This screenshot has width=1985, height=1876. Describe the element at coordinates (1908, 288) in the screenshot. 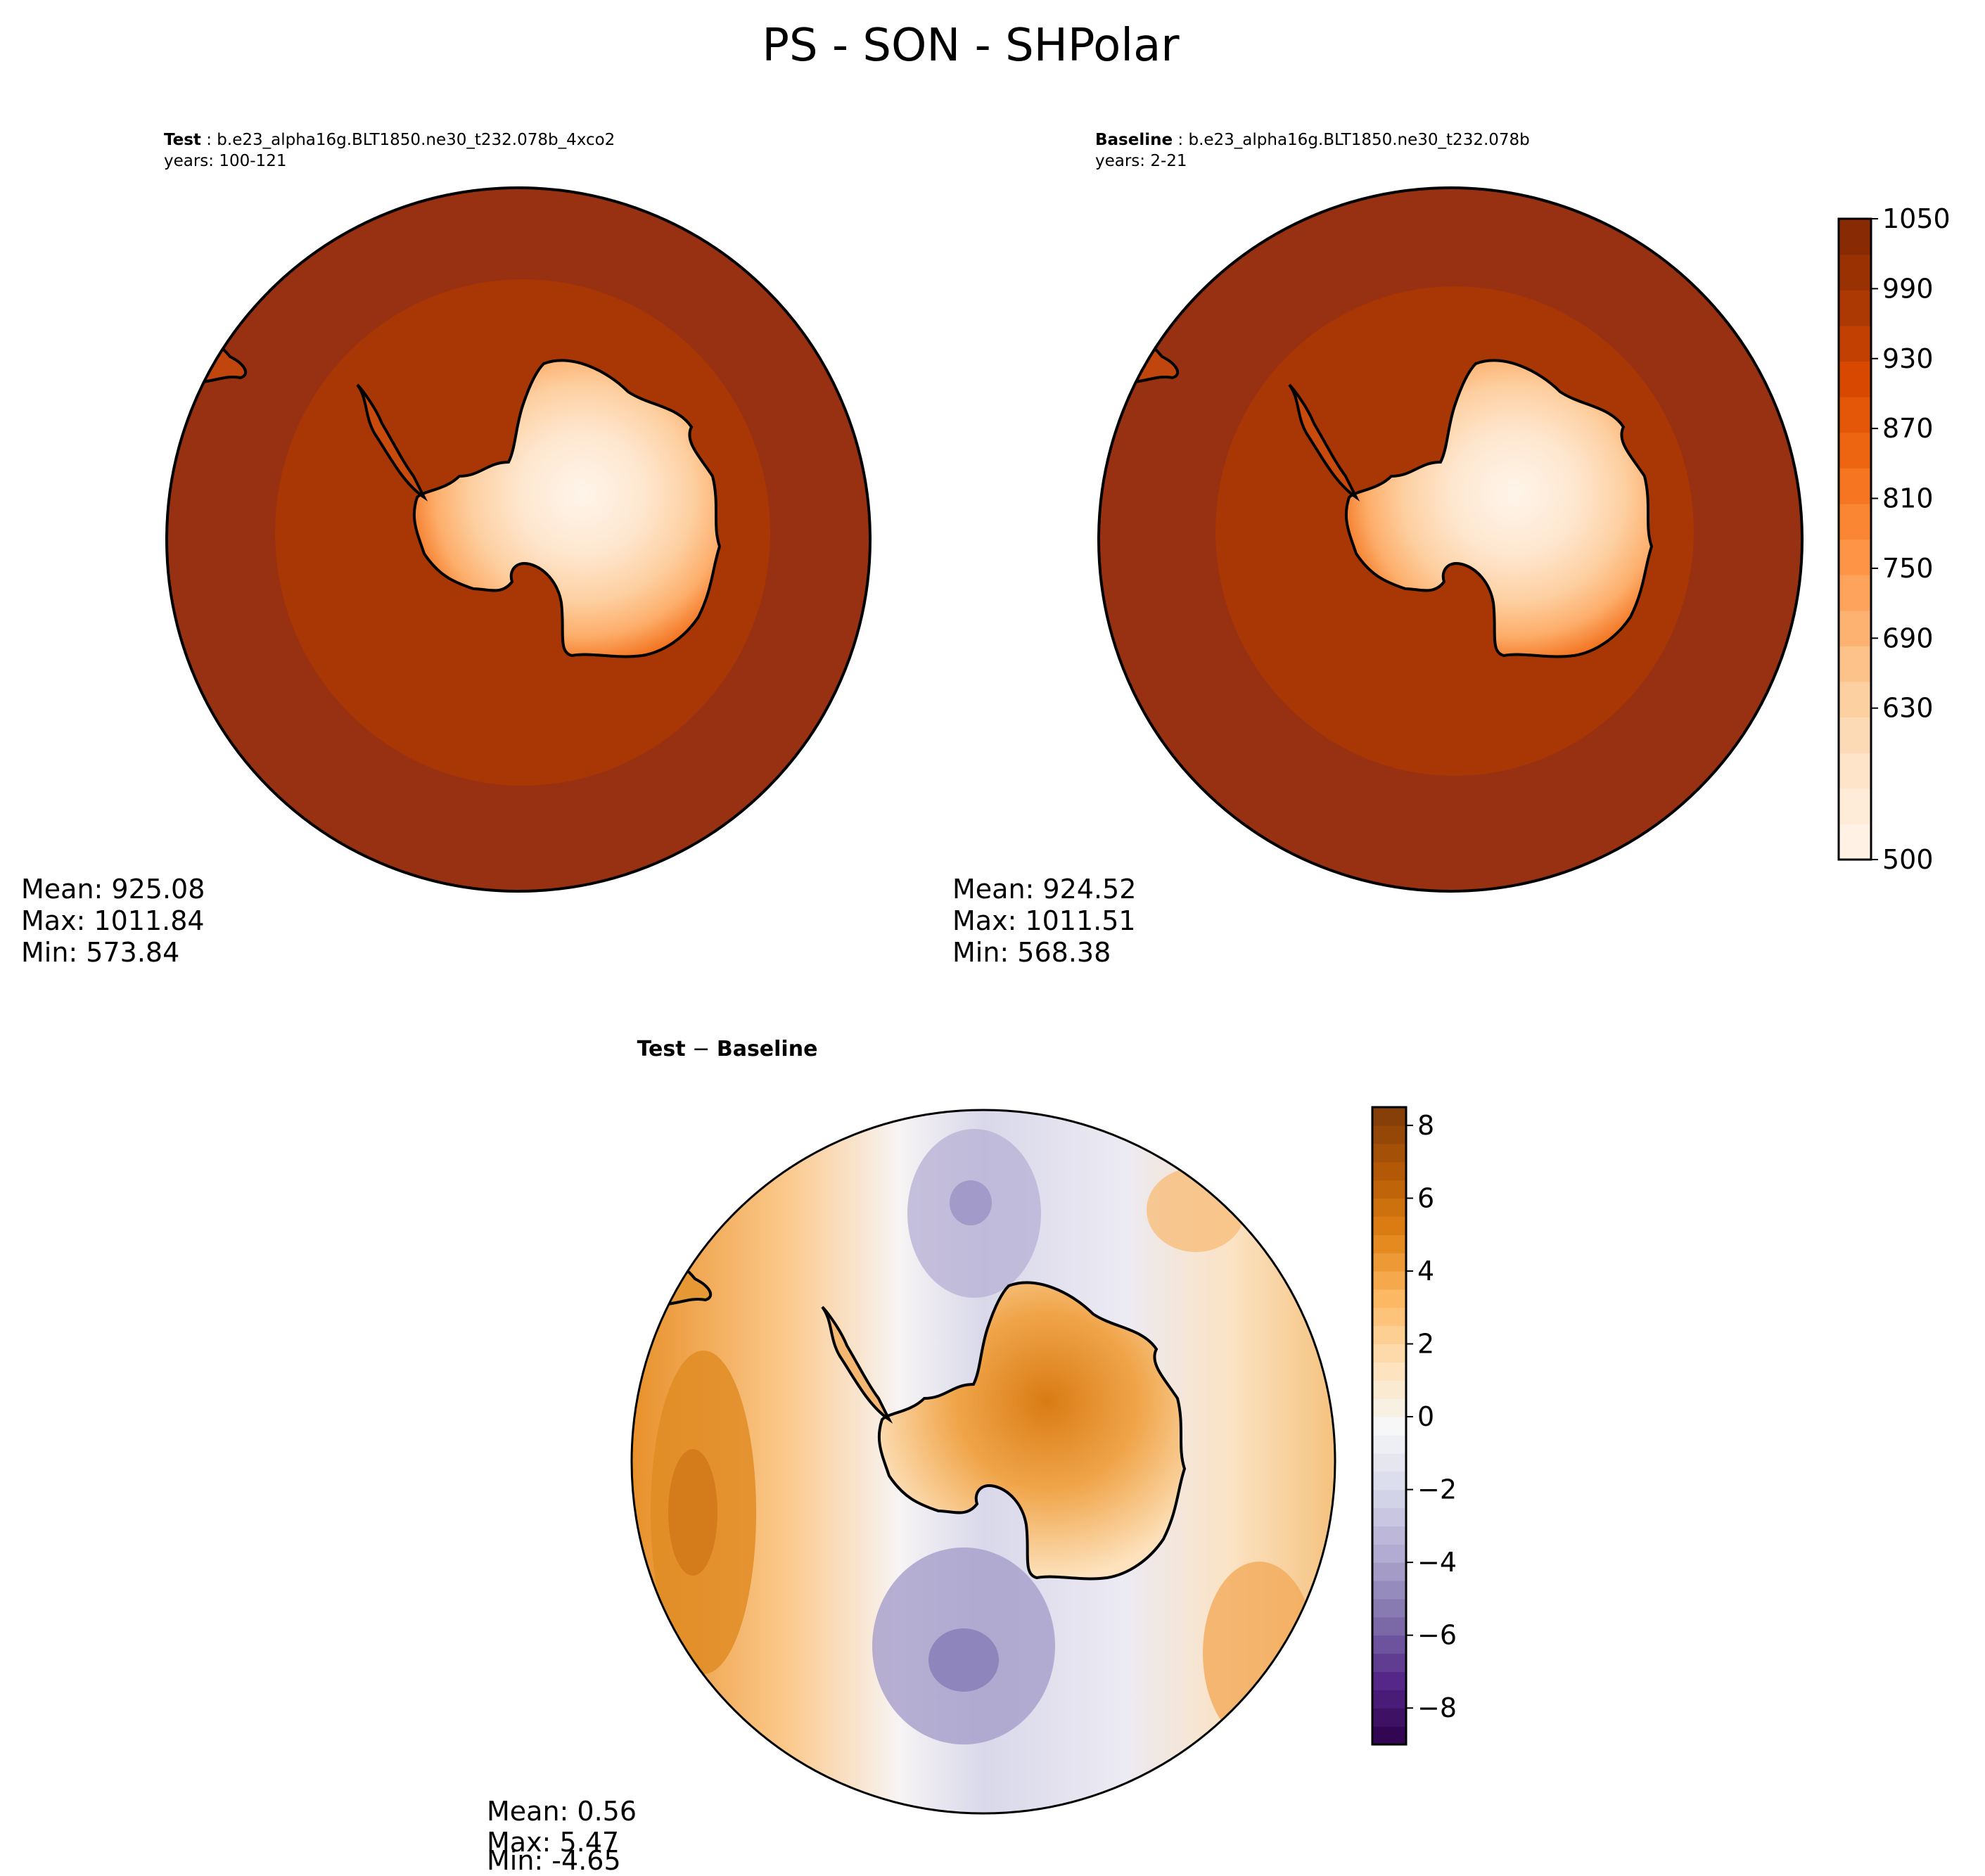

I see `main-colorbar-tick-label: 990` at that location.